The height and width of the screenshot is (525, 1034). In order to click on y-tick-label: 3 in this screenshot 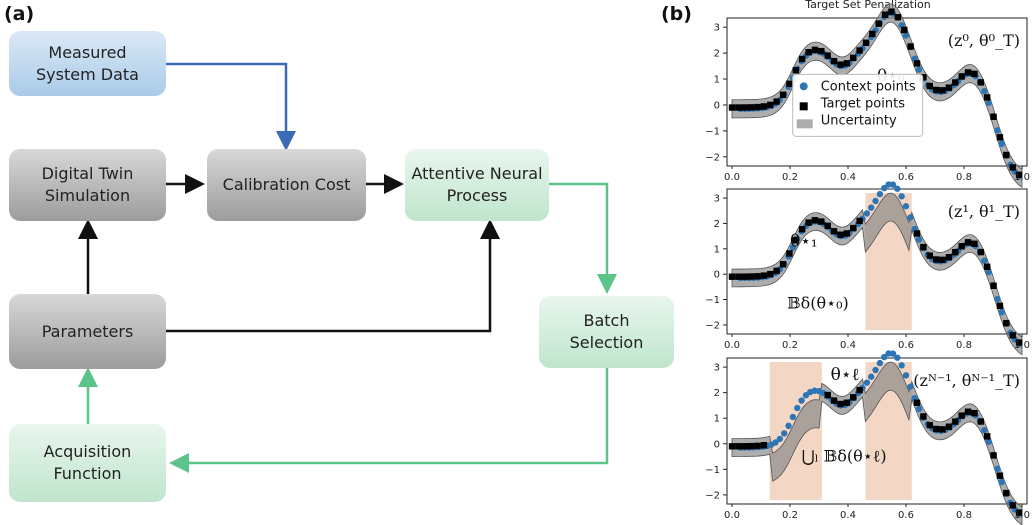, I will do `click(717, 28)`.